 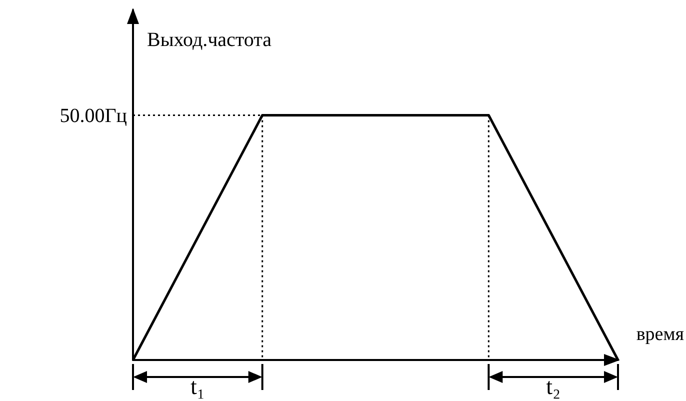 I want to click on text: t₁, so click(x=197, y=386).